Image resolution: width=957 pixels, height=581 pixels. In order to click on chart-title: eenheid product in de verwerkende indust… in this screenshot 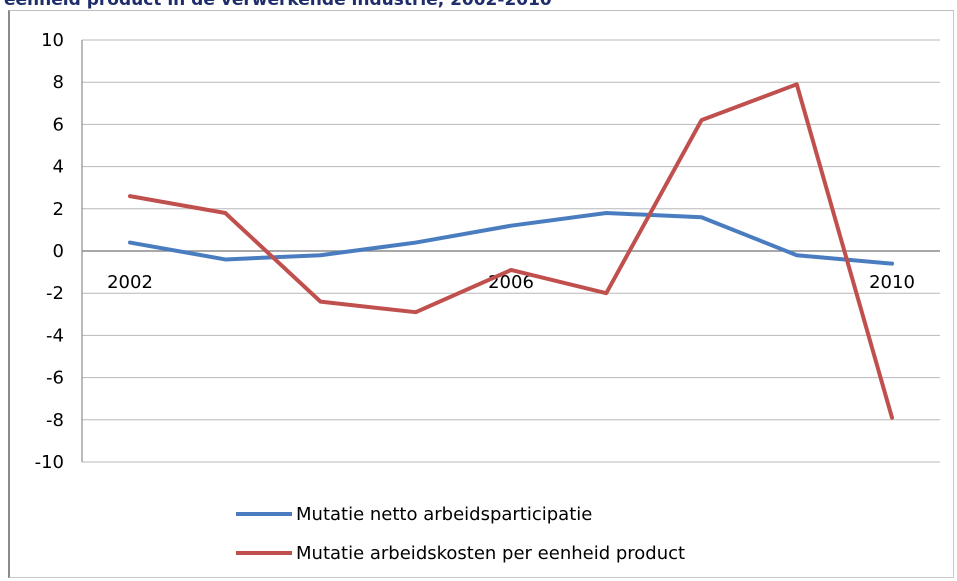, I will do `click(278, 5)`.